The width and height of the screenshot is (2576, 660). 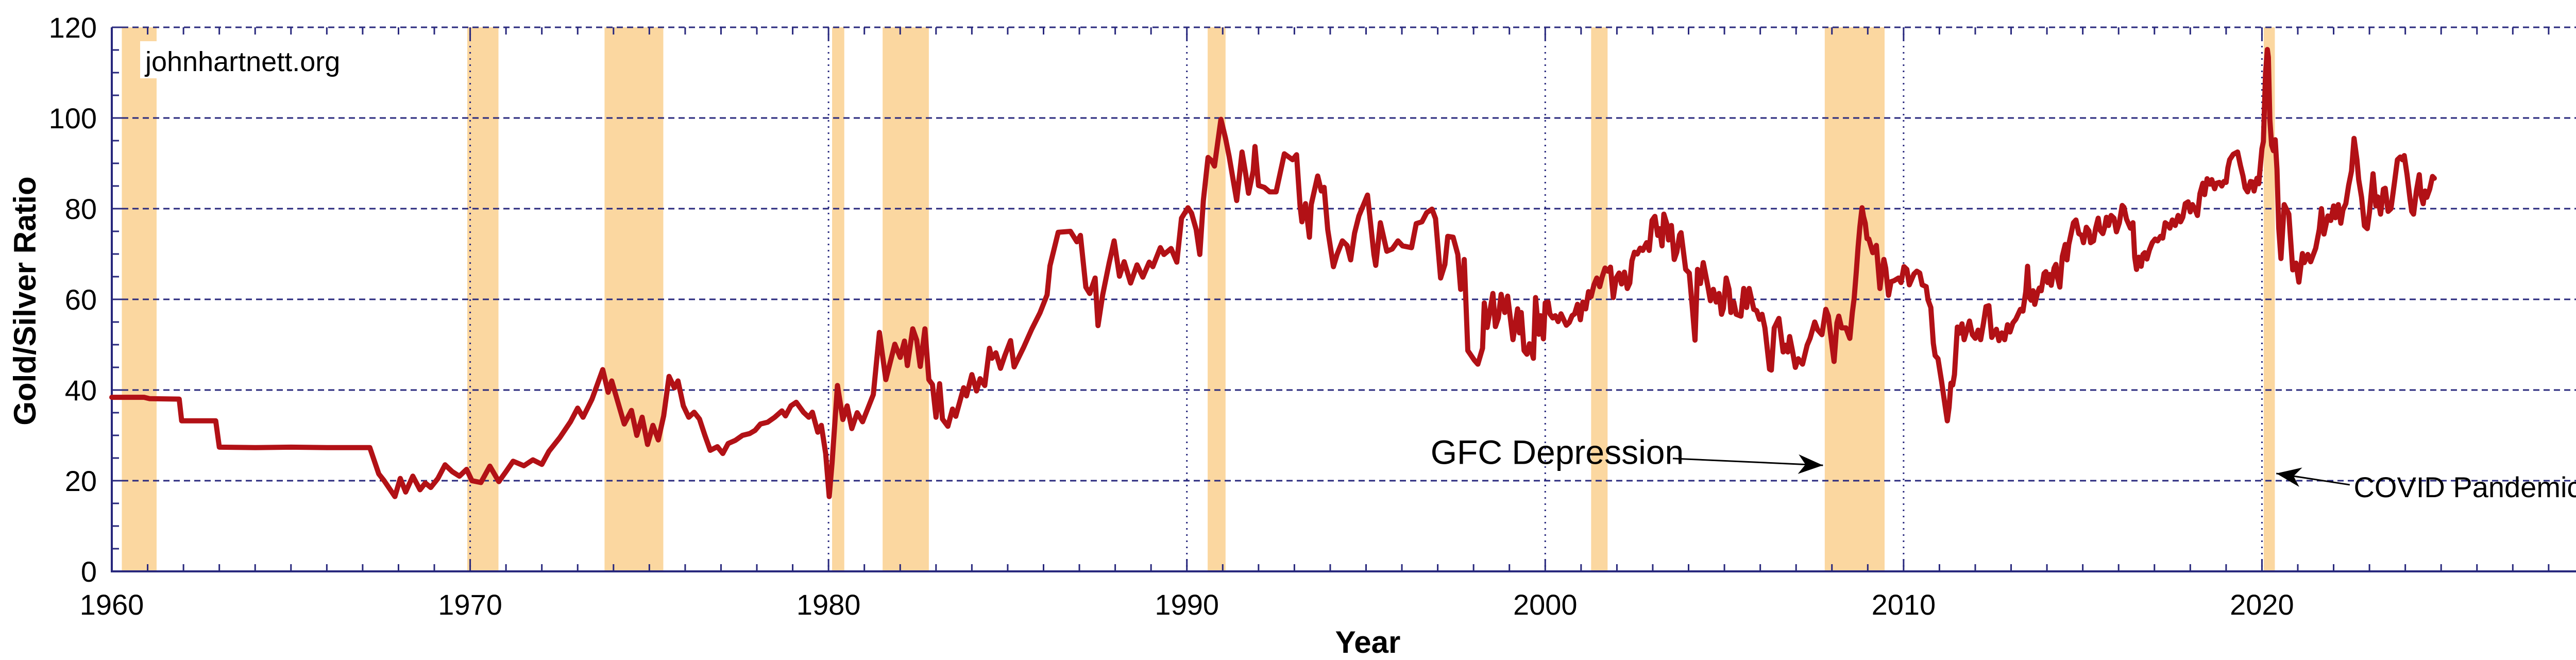 I want to click on gfc-arrowhead, so click(x=1811, y=464).